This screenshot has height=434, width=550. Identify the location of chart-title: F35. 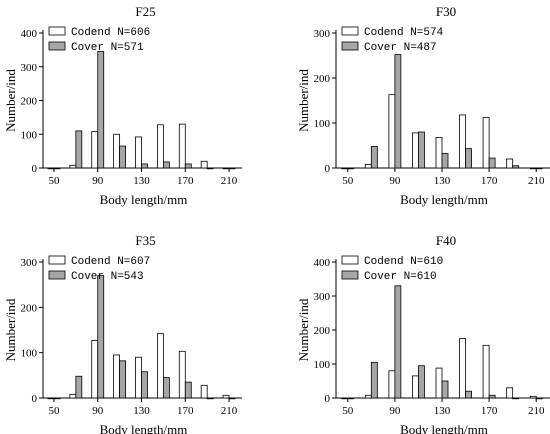
(145, 240).